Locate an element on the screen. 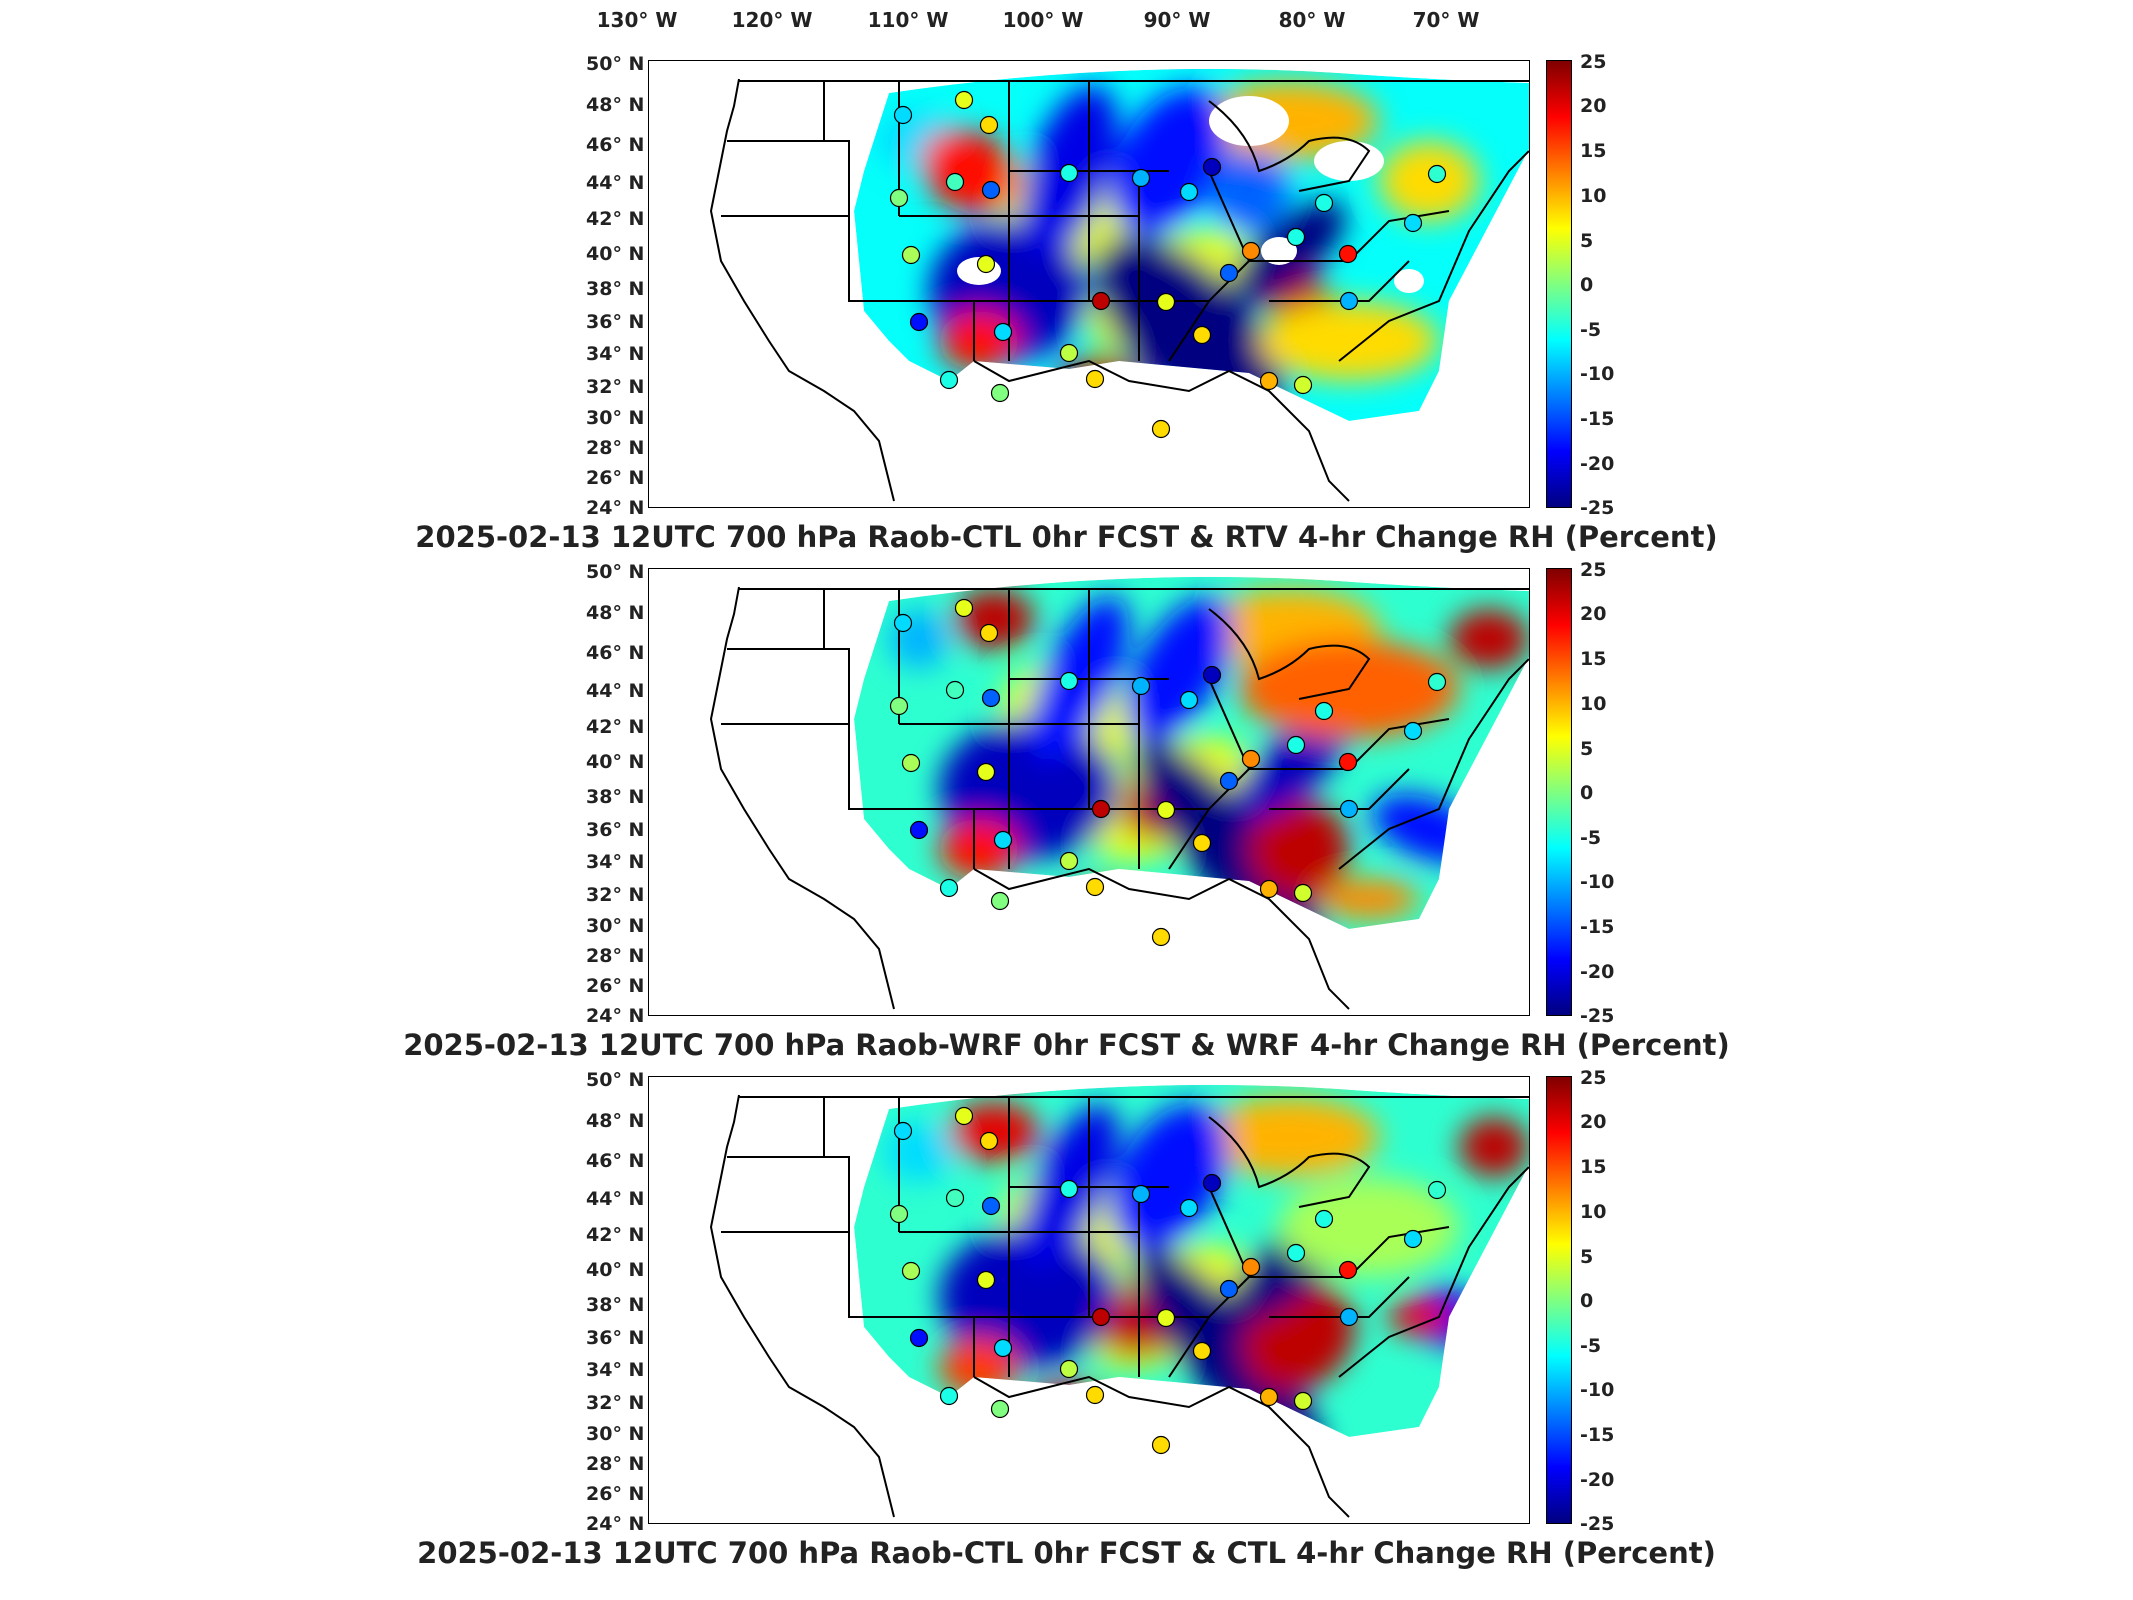  colorbar-tick: -15 is located at coordinates (1597, 419).